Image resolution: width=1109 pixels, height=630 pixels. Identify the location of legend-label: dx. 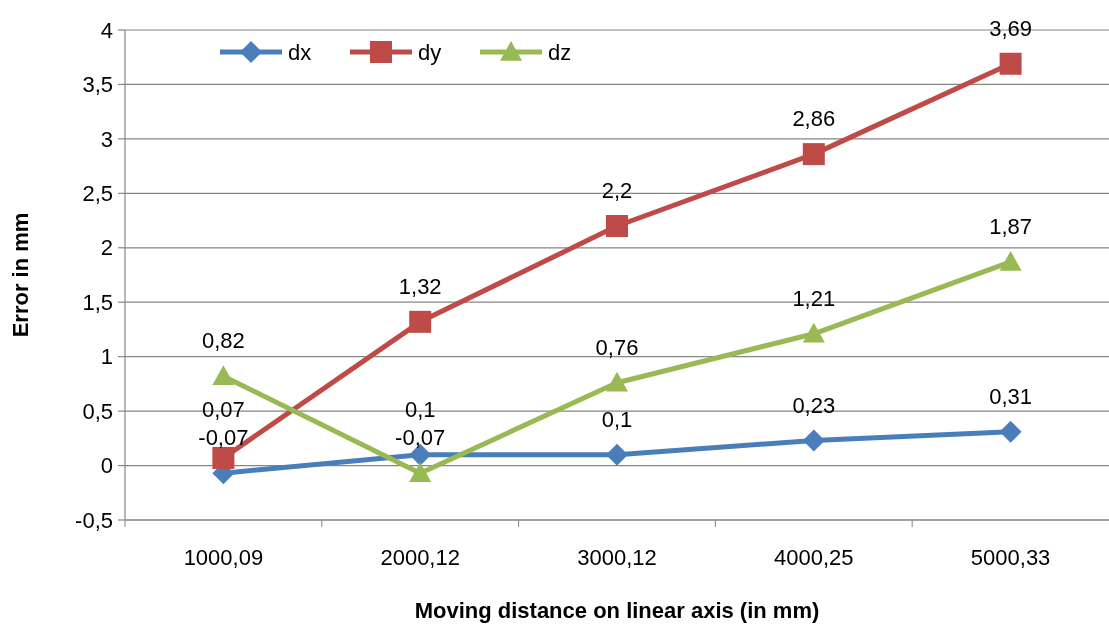
(300, 52).